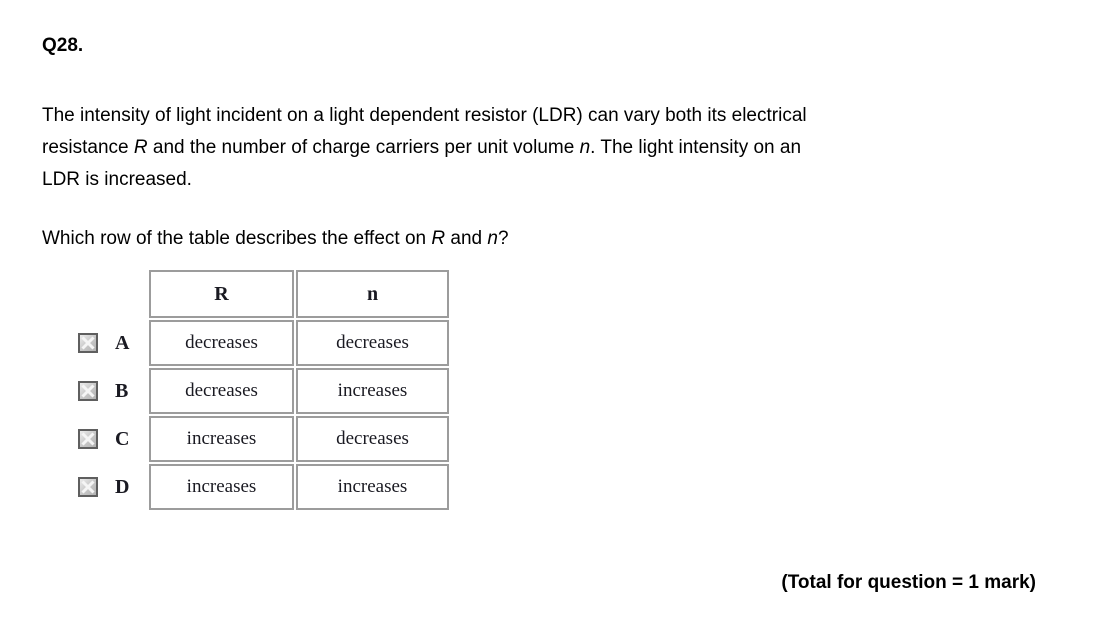 Image resolution: width=1106 pixels, height=630 pixels. I want to click on prompt-text: ?, so click(503, 238).